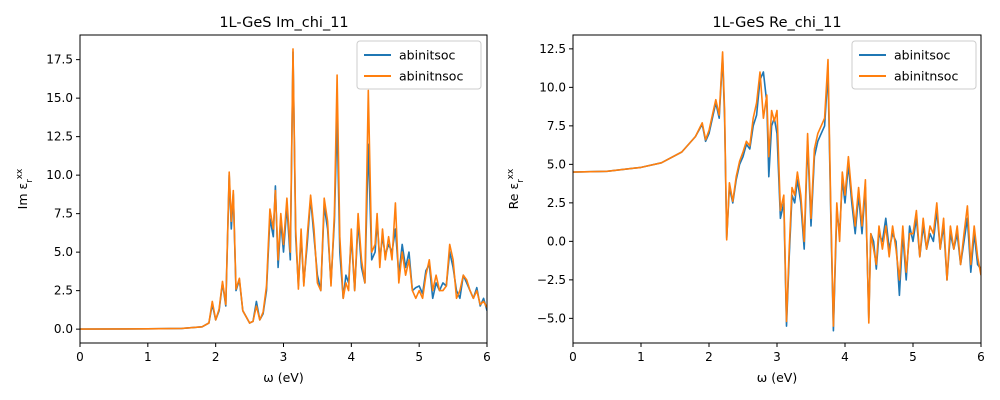 Image resolution: width=1000 pixels, height=400 pixels. I want to click on y-tick-label: 17.5, so click(59, 60).